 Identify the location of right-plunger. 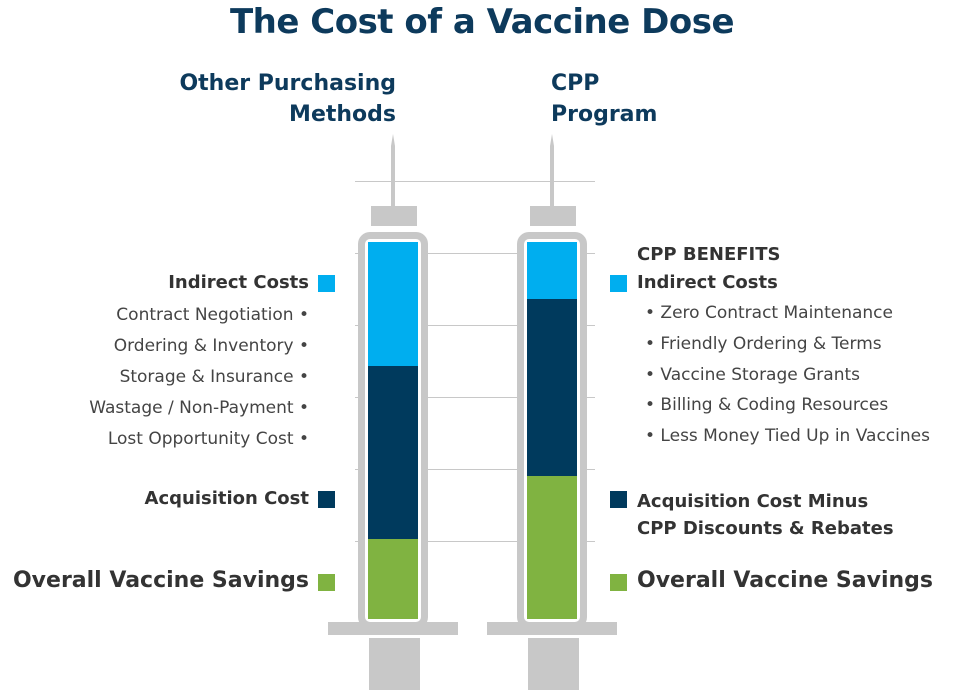
(553, 664).